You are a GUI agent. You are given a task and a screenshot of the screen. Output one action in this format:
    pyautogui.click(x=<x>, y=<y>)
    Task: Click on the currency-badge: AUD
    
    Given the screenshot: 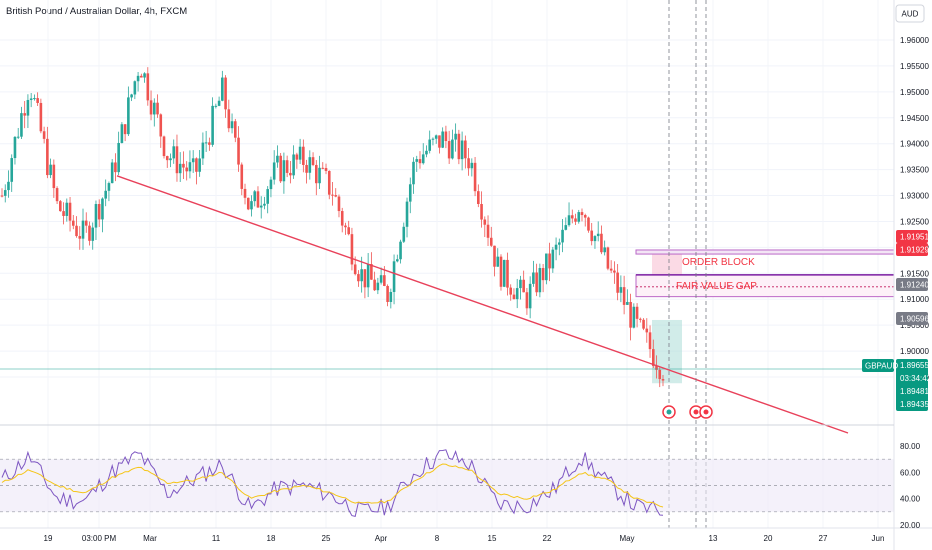 What is the action you would take?
    pyautogui.click(x=910, y=13)
    